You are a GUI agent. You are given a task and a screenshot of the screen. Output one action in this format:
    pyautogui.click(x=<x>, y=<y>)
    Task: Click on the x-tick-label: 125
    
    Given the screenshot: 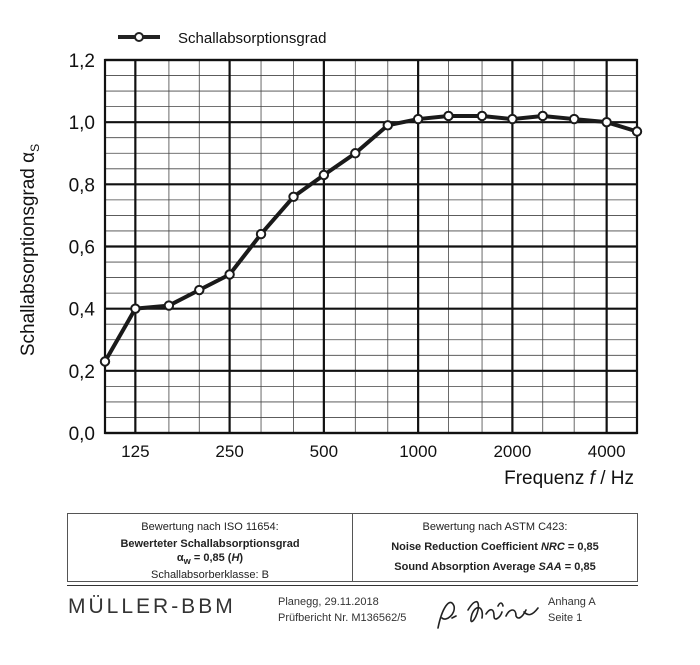 What is the action you would take?
    pyautogui.click(x=135, y=451)
    